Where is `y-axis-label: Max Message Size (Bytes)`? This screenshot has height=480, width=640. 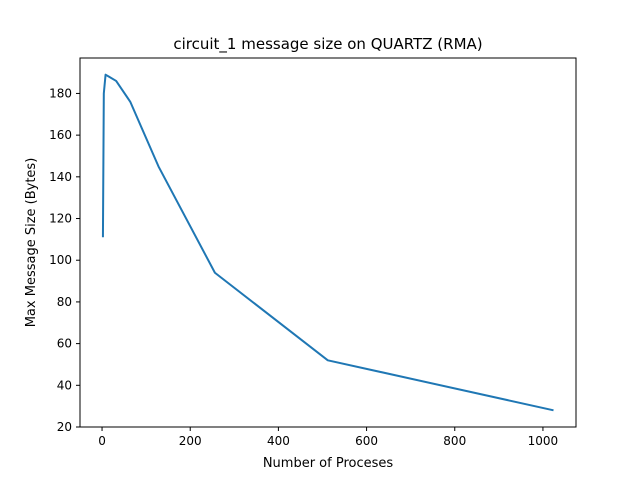
y-axis-label: Max Message Size (Bytes) is located at coordinates (31, 243).